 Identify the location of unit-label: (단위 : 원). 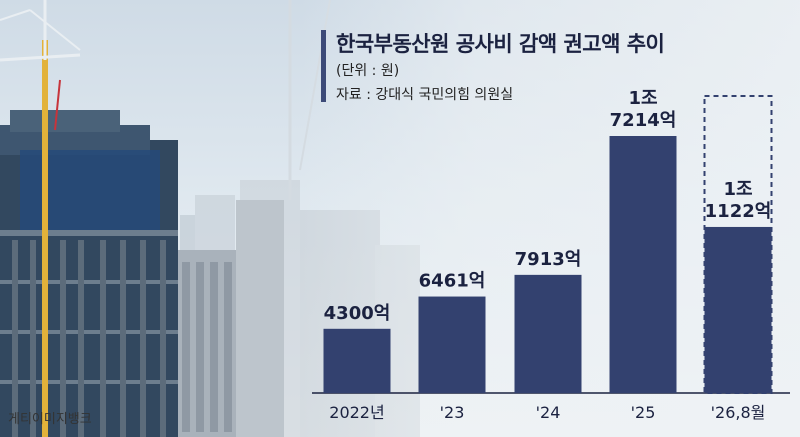
(368, 71).